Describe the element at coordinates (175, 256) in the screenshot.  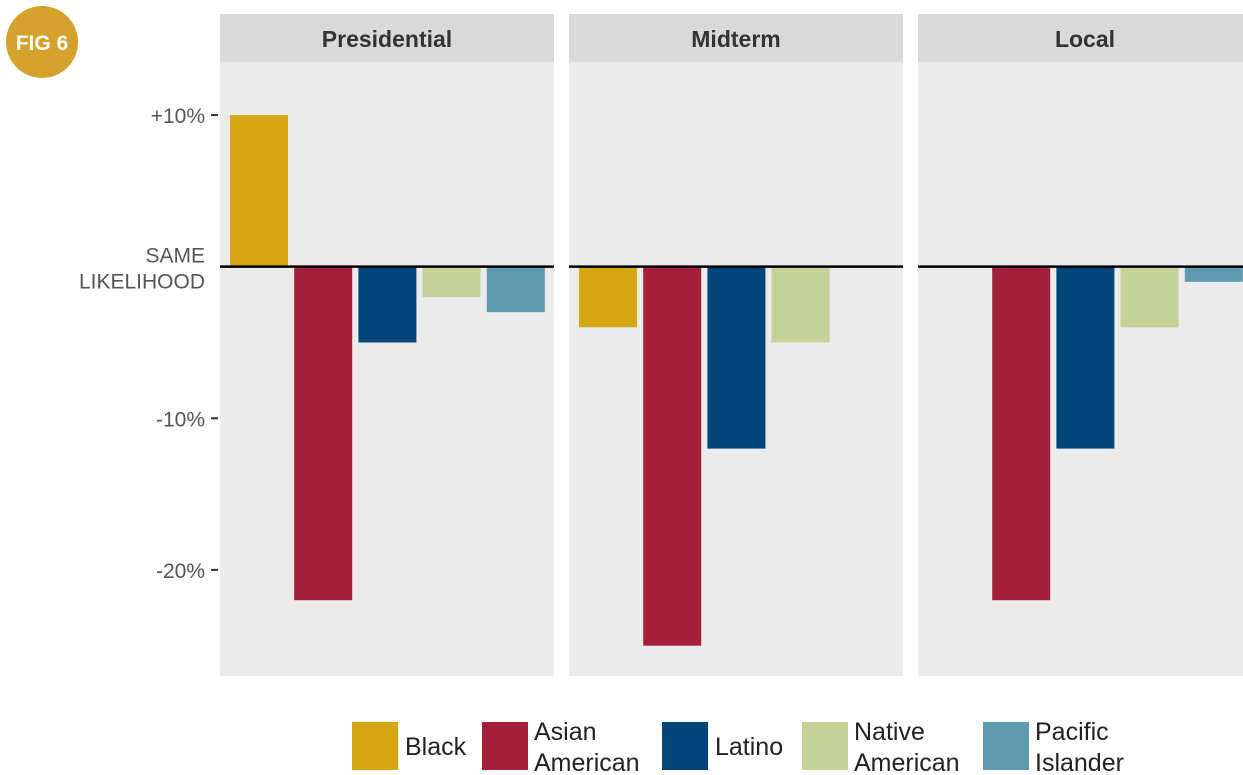
I see `y-tick-label: SAME` at that location.